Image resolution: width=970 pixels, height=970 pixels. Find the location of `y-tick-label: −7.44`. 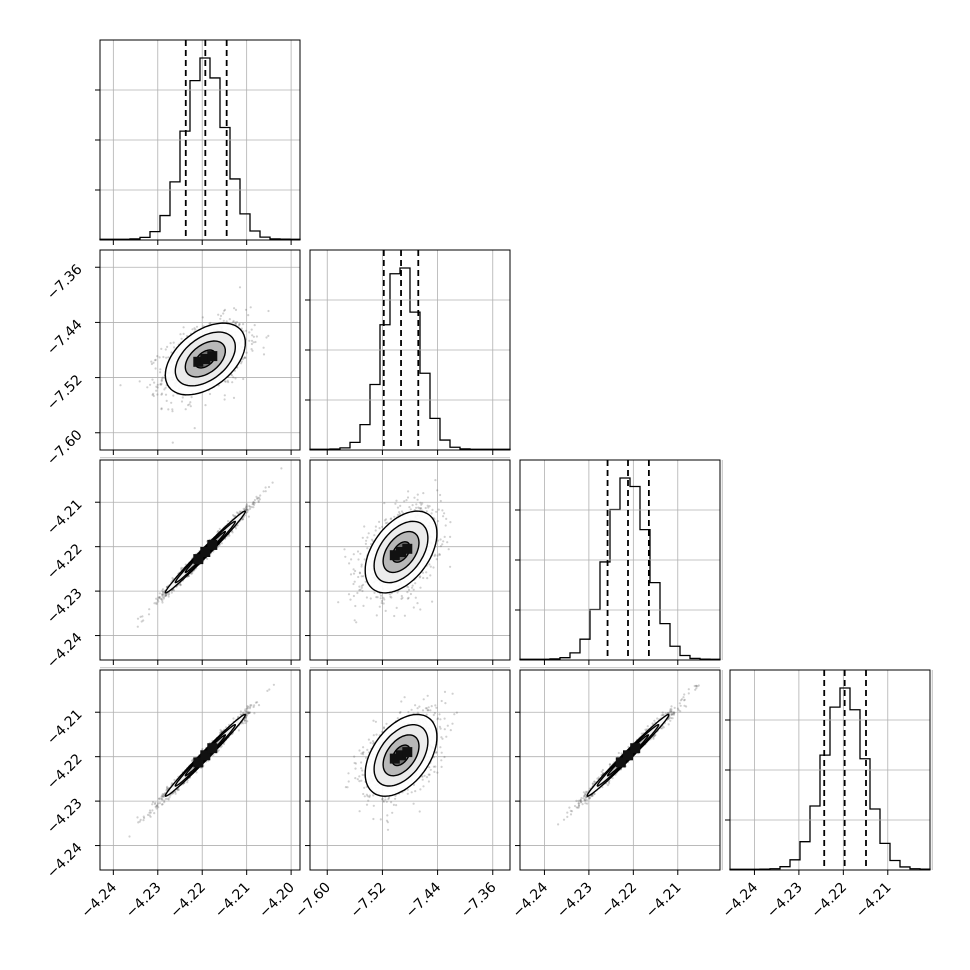

y-tick-label: −7.44 is located at coordinates (65, 338).